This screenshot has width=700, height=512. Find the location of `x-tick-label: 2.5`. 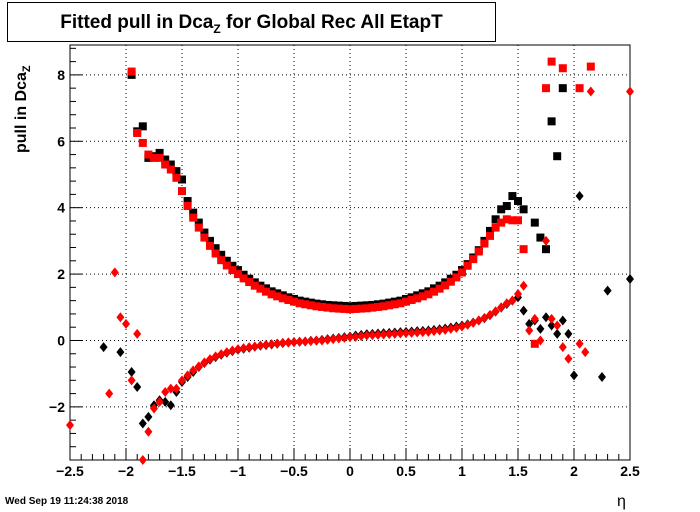

x-tick-label: 2.5 is located at coordinates (630, 471).